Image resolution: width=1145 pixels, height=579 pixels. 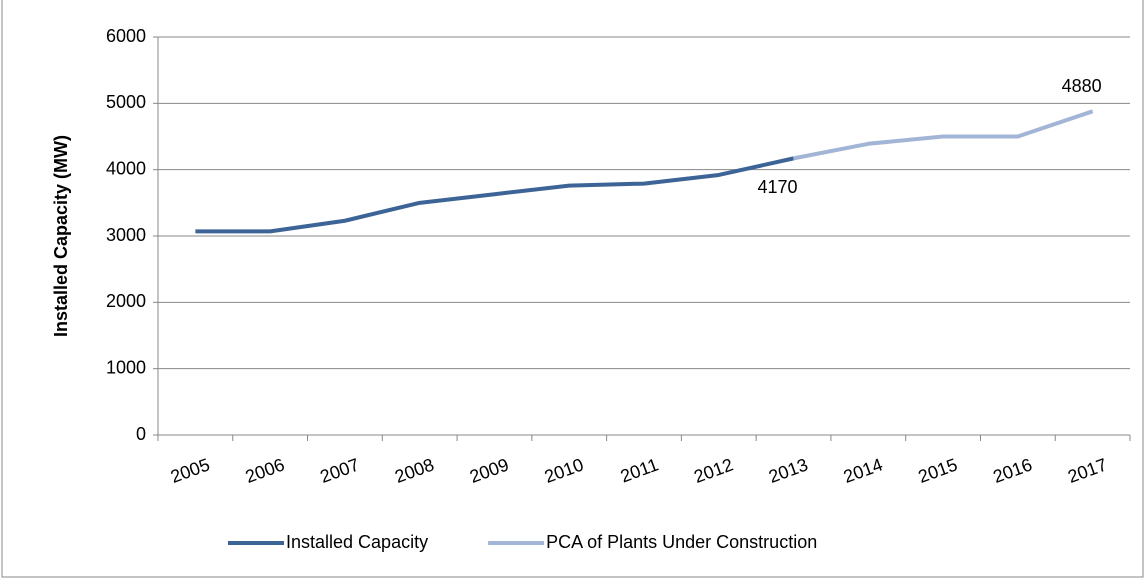 What do you see at coordinates (788, 470) in the screenshot?
I see `x-tick-label: 2013` at bounding box center [788, 470].